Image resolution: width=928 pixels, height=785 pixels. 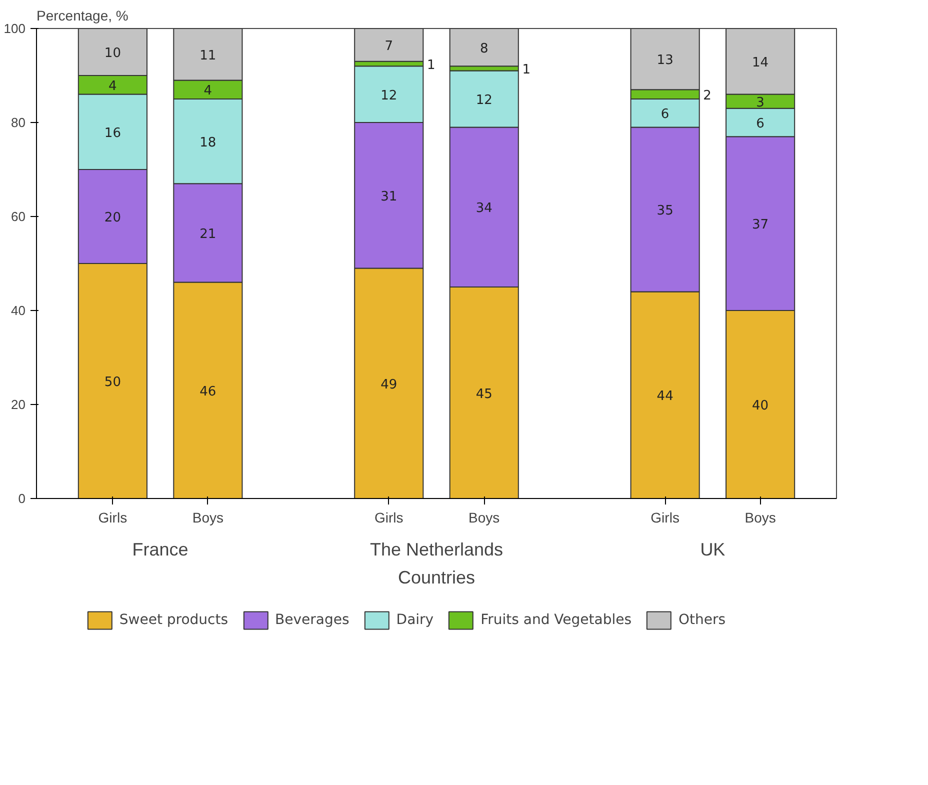 What do you see at coordinates (484, 394) in the screenshot?
I see `data-label: 45` at bounding box center [484, 394].